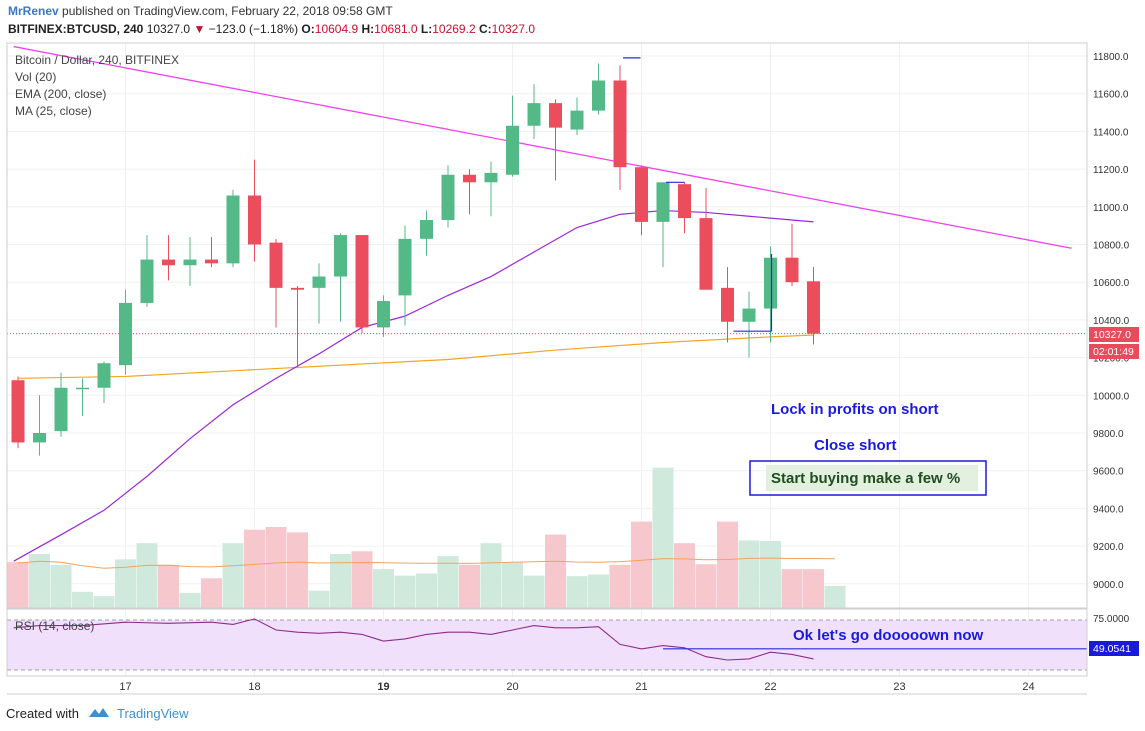 The image size is (1145, 731). I want to click on price-tick-label: 9600.0, so click(1108, 472).